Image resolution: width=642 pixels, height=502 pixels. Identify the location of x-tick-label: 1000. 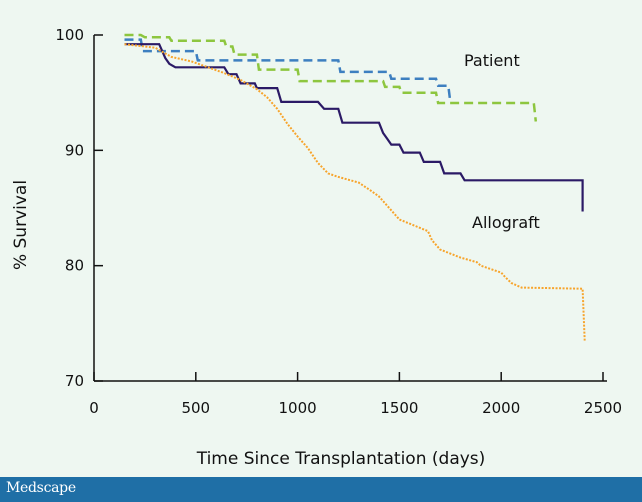
(298, 408).